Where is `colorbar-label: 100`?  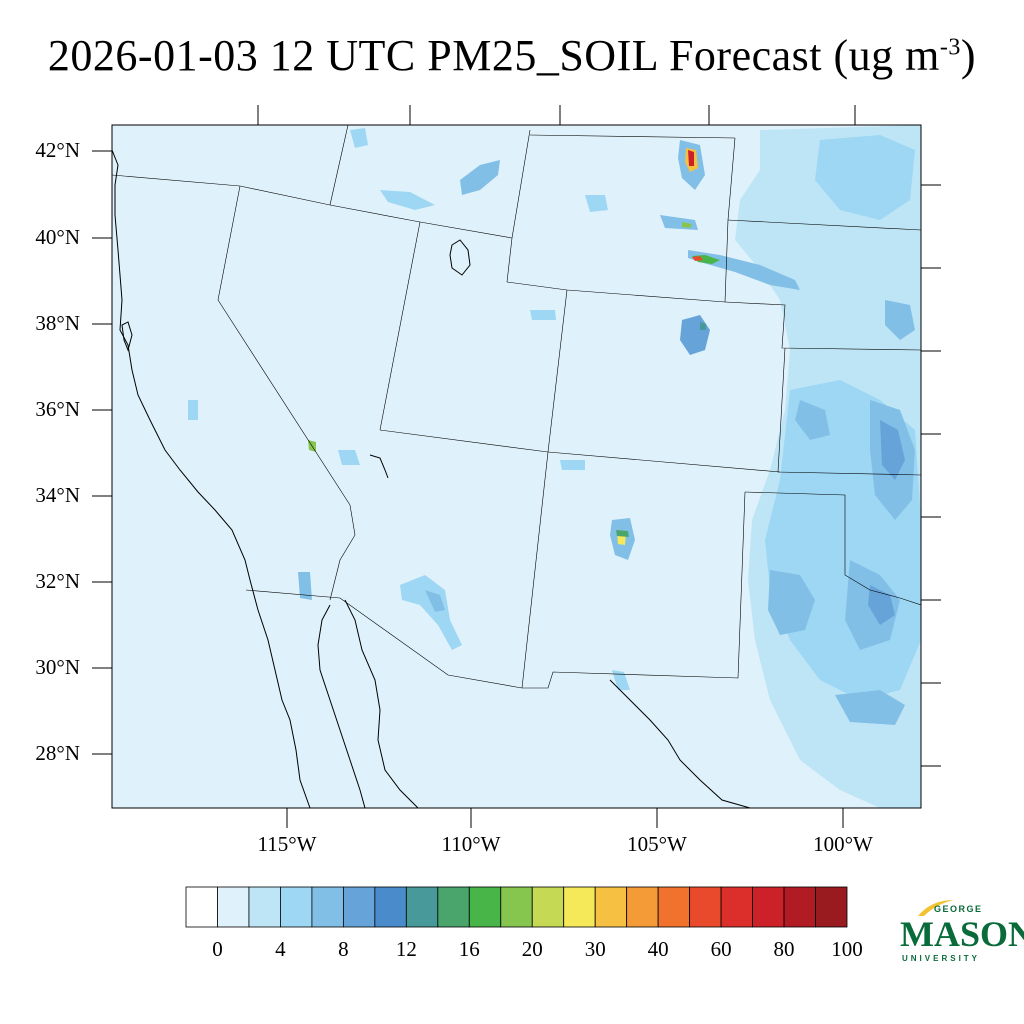 colorbar-label: 100 is located at coordinates (847, 949).